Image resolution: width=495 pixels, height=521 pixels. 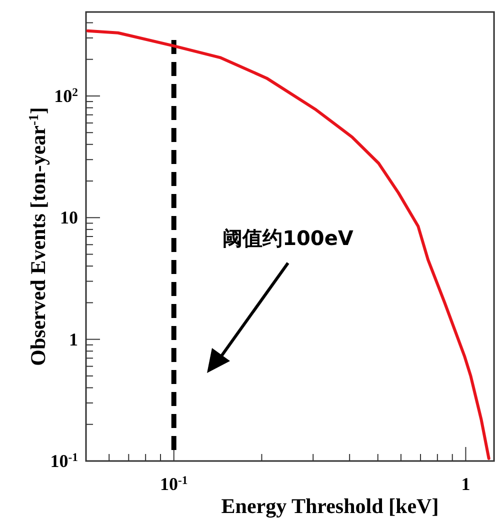 What do you see at coordinates (288, 238) in the screenshot?
I see `annotation: 阈值约100eV` at bounding box center [288, 238].